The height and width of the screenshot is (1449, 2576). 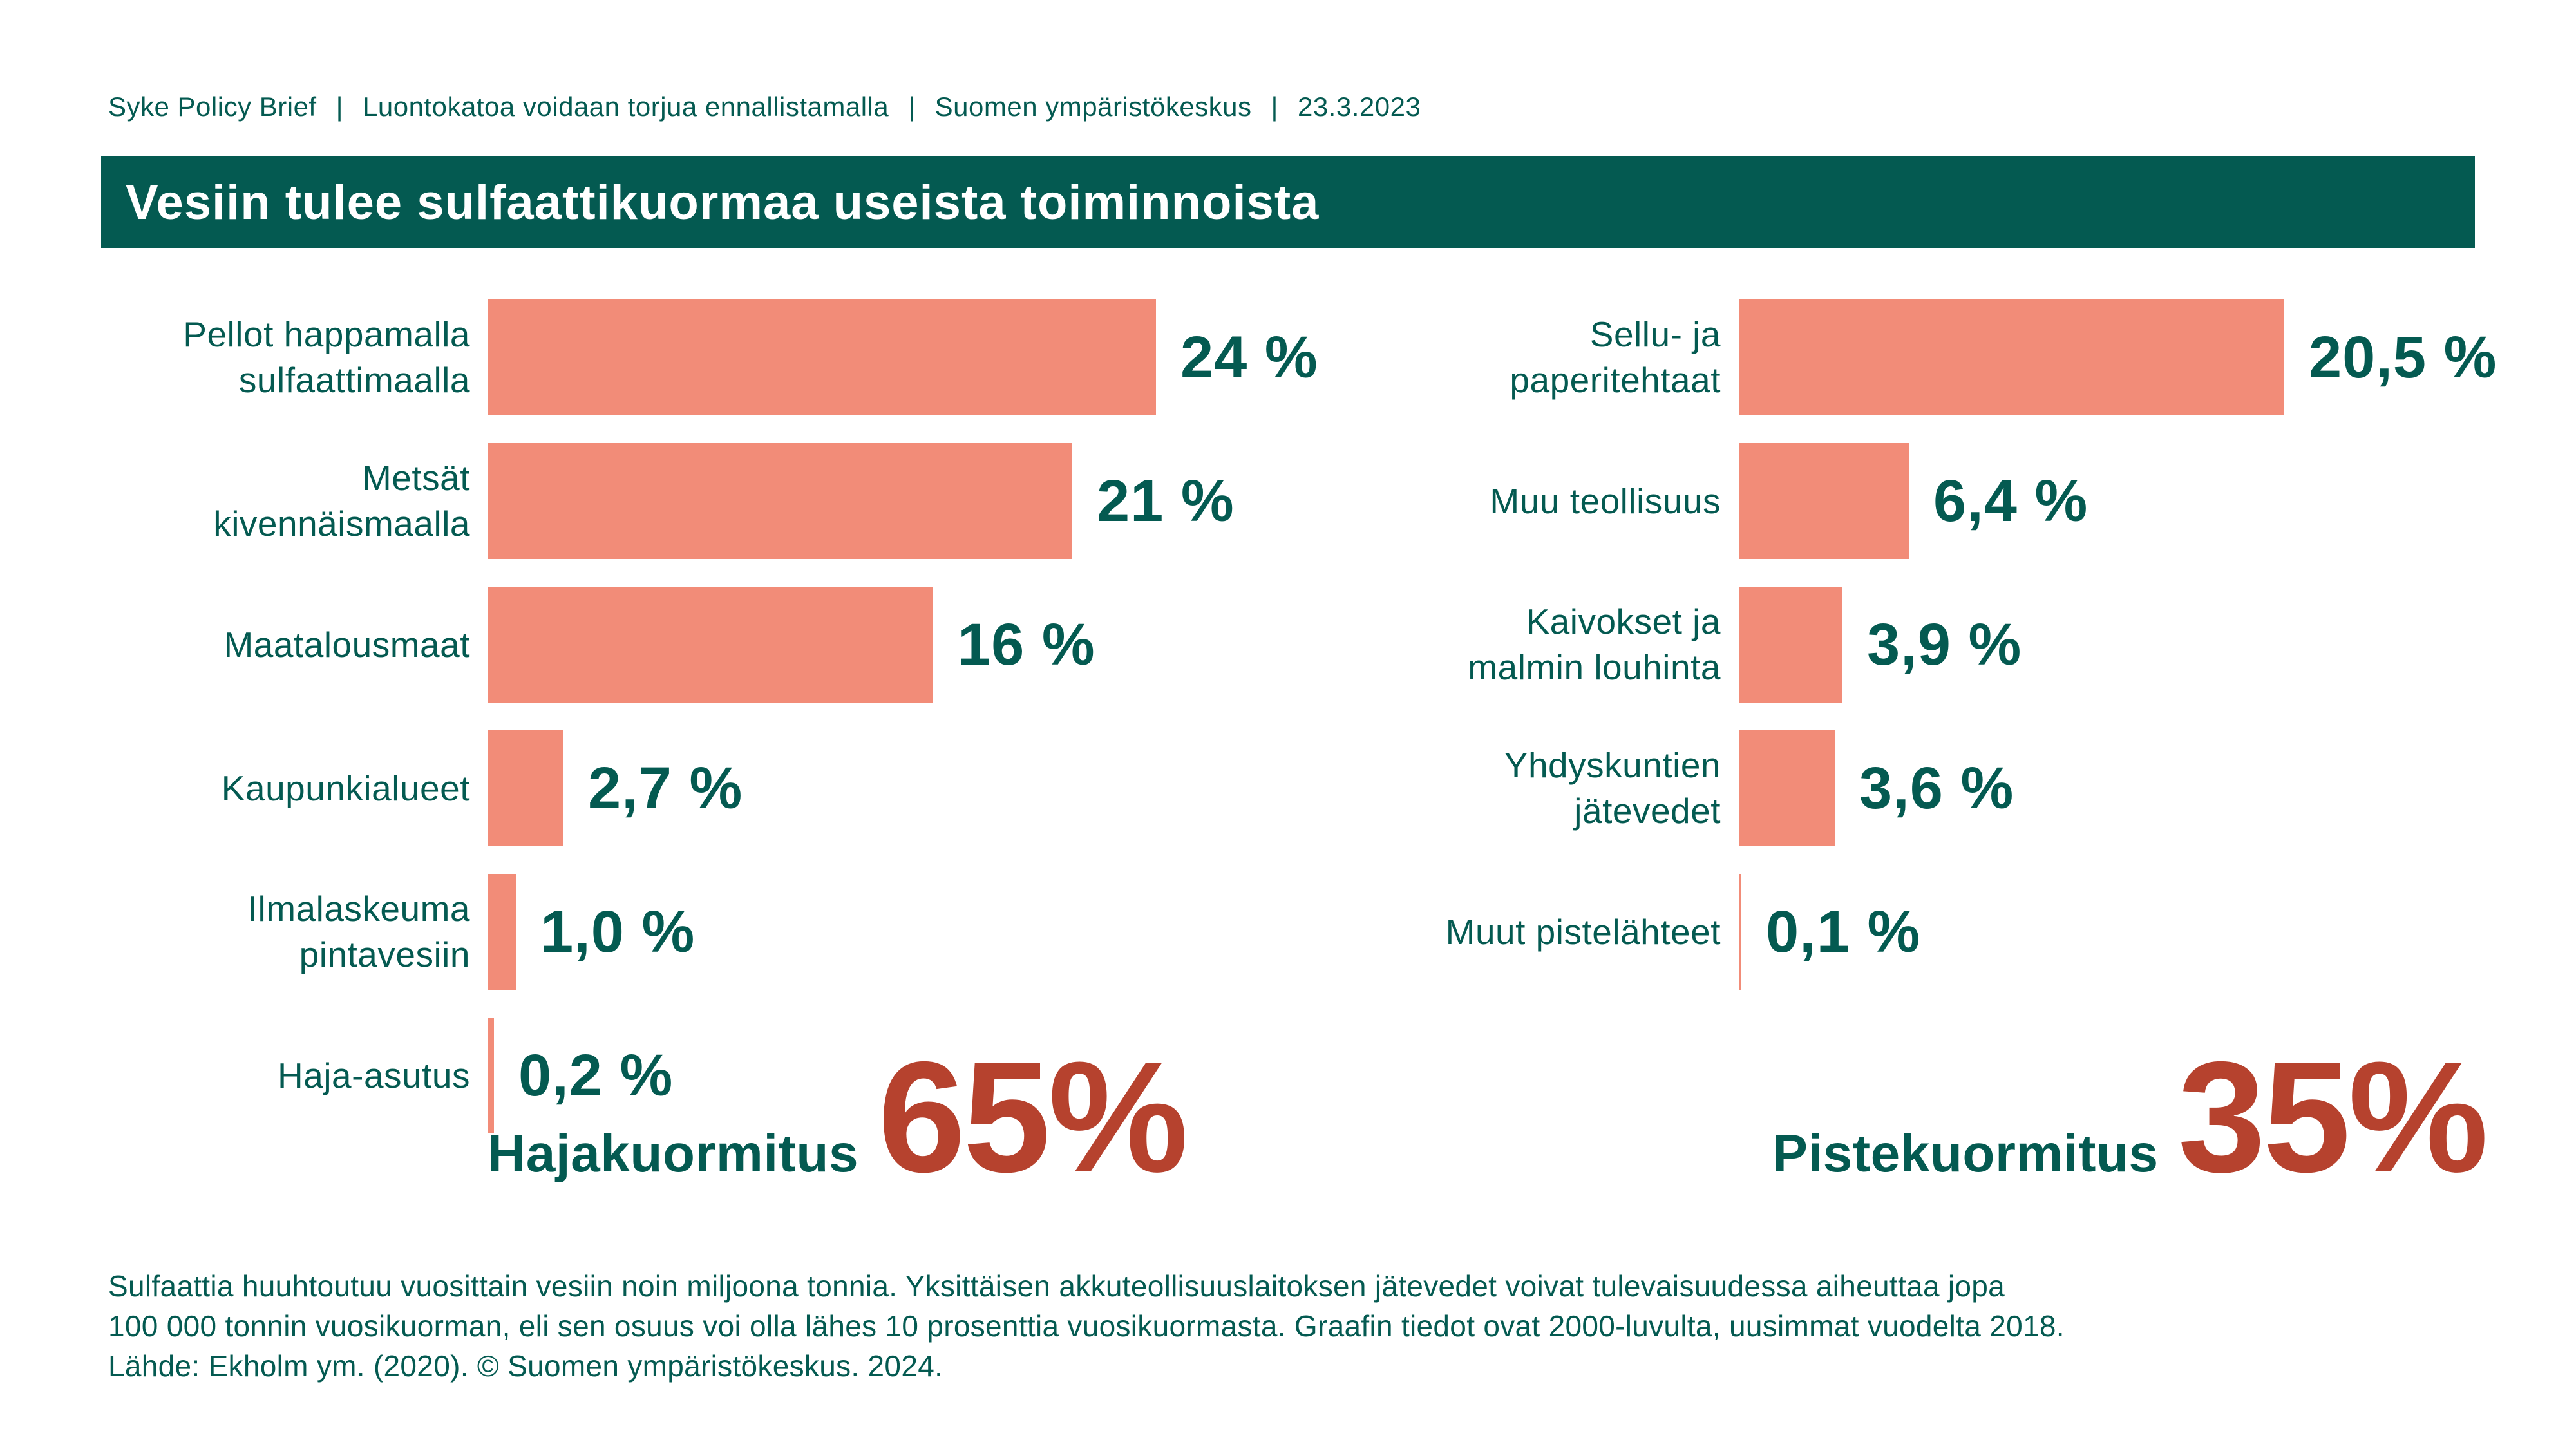 I want to click on total-pistekuormitus: Pistekuormitus 35%, so click(x=2130, y=1116).